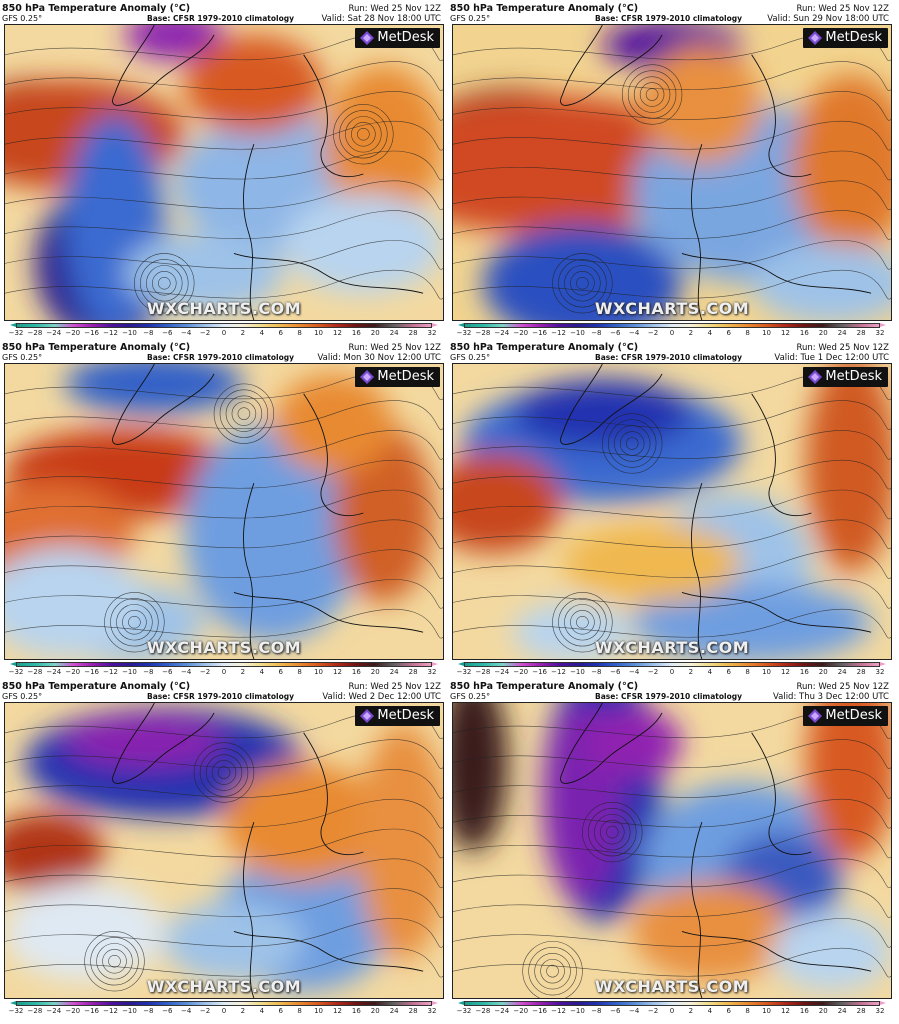 This screenshot has width=899, height=1024. Describe the element at coordinates (785, 1011) in the screenshot. I see `colorbar-tick-label: 12` at that location.